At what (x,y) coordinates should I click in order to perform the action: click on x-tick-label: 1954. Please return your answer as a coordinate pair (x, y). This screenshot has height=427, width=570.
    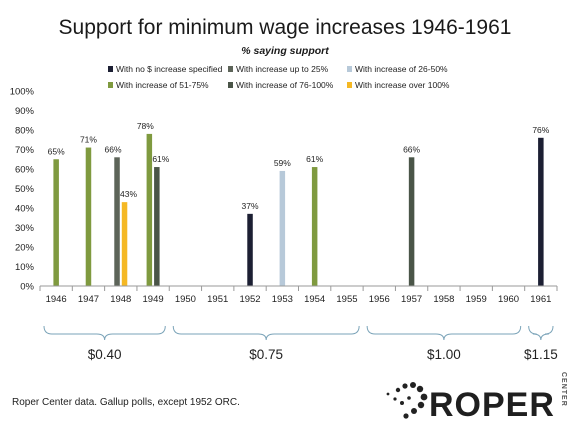
    Looking at the image, I should click on (314, 299).